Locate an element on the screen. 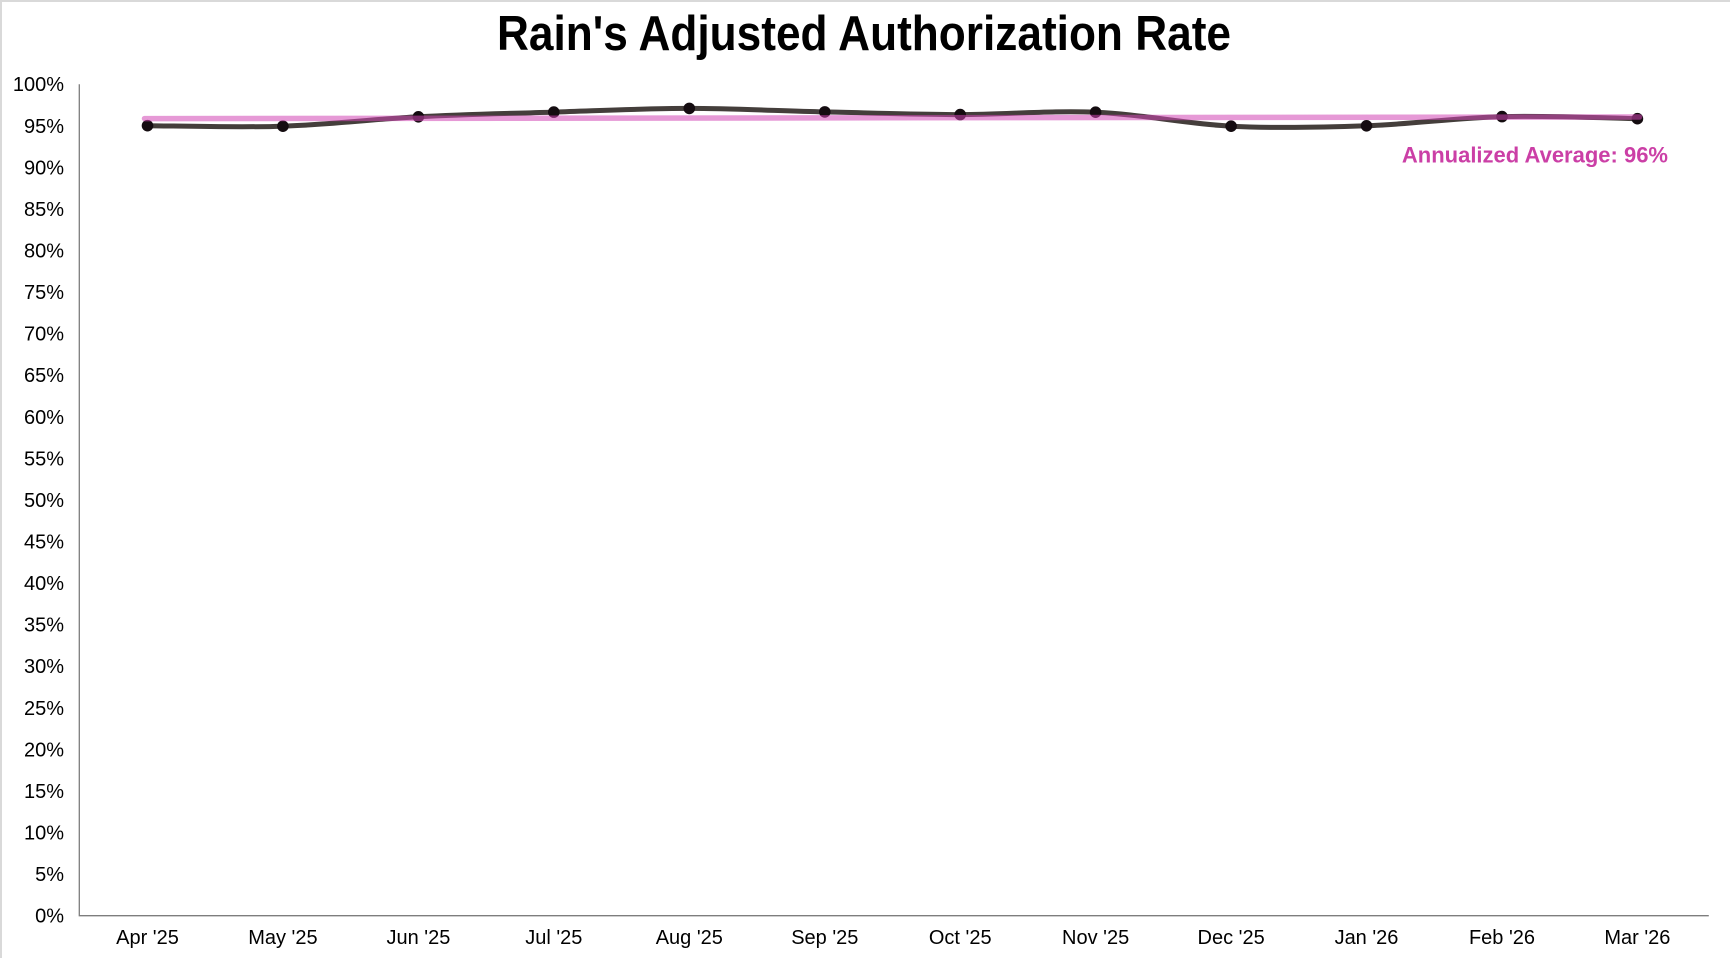 This screenshot has width=1730, height=958. svg-text: 35% is located at coordinates (44, 626).